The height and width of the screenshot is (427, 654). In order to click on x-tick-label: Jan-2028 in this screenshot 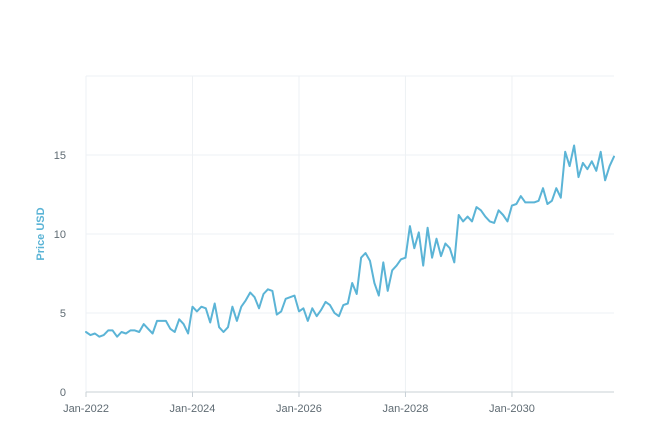, I will do `click(406, 409)`.